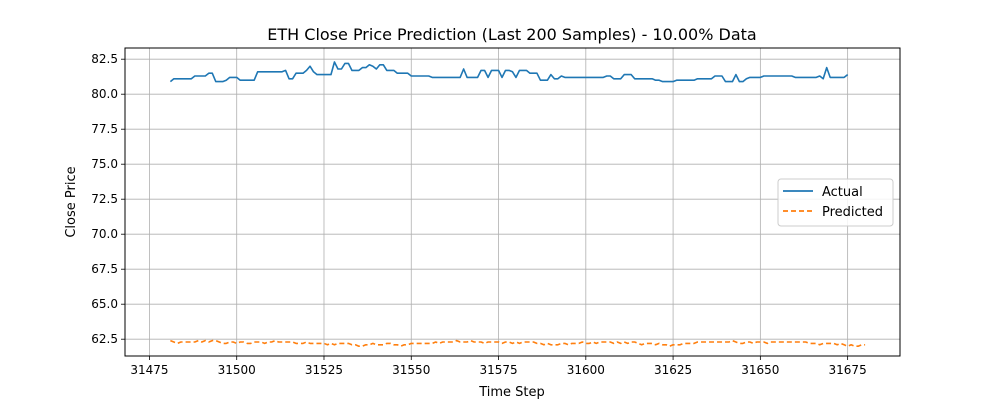  I want to click on x-axis-title: Time Step, so click(511, 392).